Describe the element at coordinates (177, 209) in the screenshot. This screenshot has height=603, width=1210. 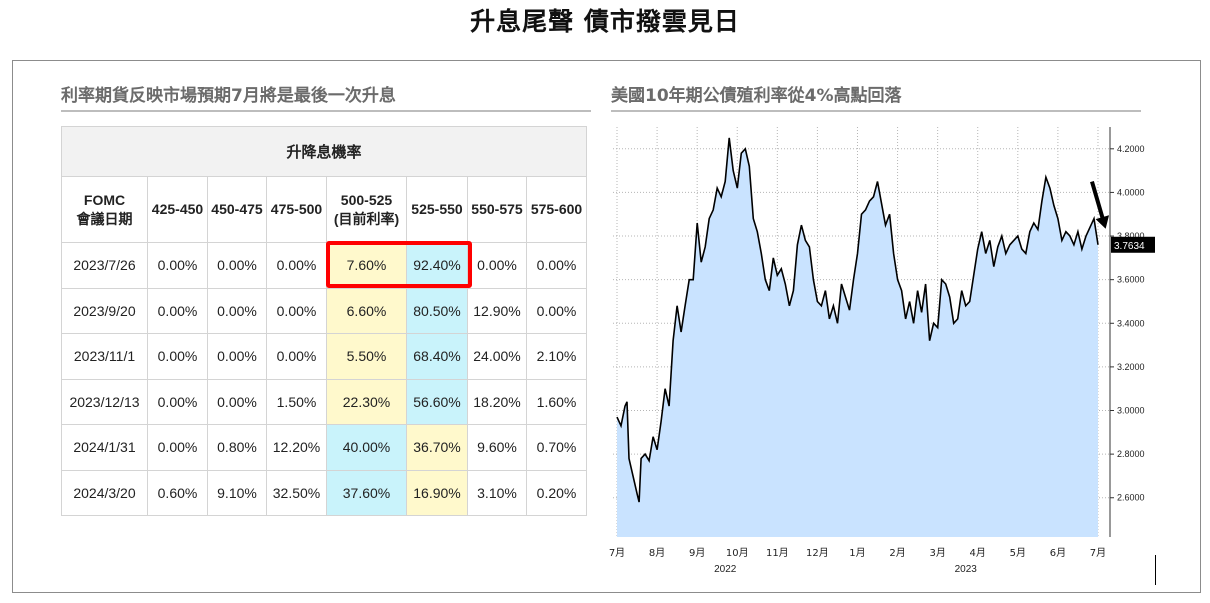
I see `column-header-line1: 425-450` at that location.